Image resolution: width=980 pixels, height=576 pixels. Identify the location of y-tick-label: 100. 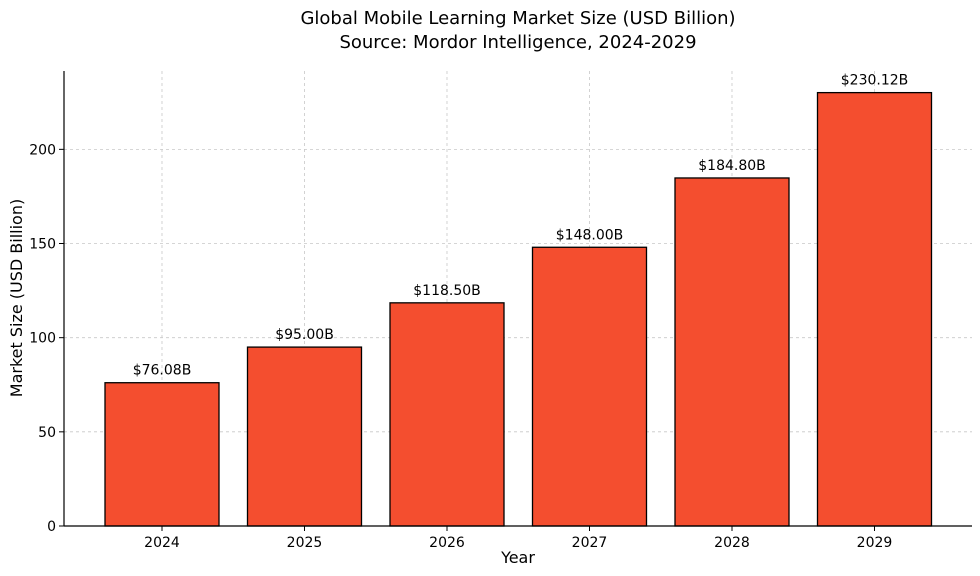
(42, 339).